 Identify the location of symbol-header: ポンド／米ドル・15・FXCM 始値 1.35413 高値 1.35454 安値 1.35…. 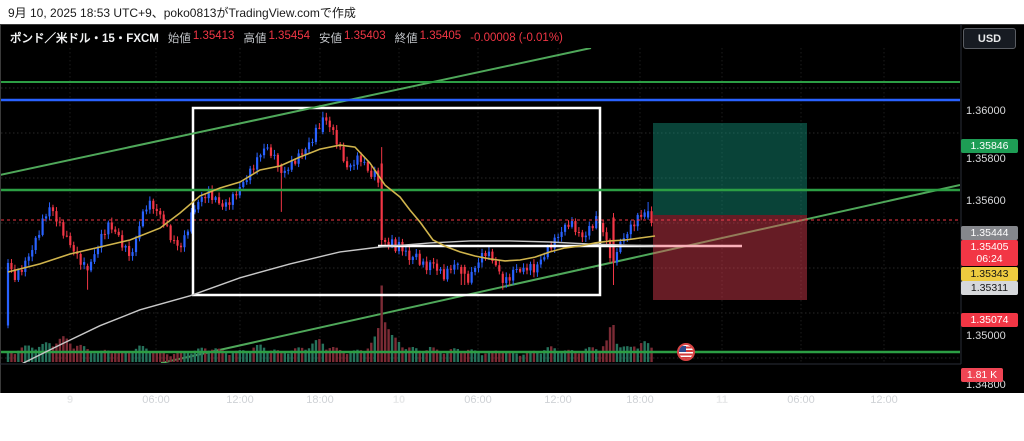
(286, 38).